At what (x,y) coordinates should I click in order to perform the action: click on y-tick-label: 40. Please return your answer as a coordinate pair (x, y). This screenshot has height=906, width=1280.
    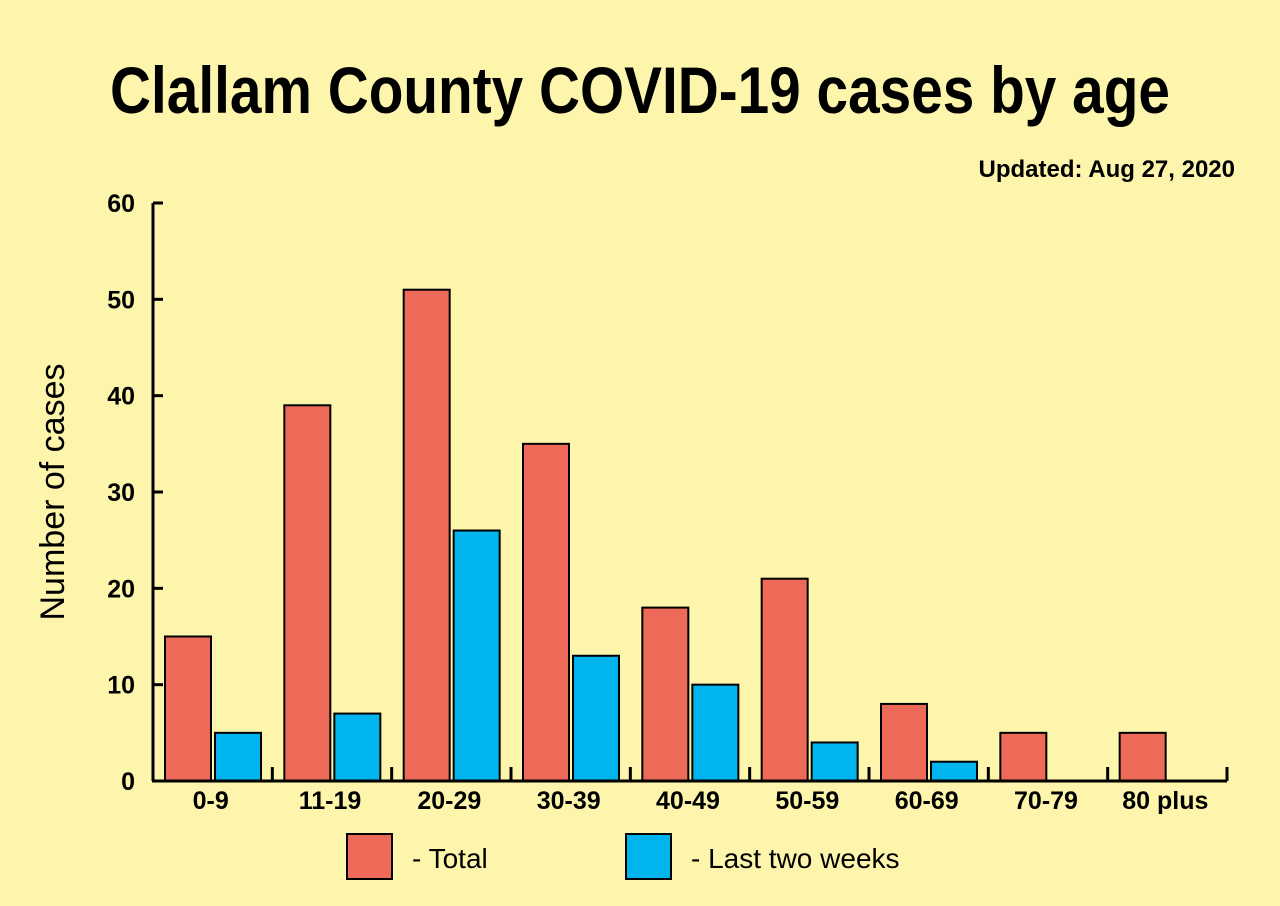
    Looking at the image, I should click on (121, 397).